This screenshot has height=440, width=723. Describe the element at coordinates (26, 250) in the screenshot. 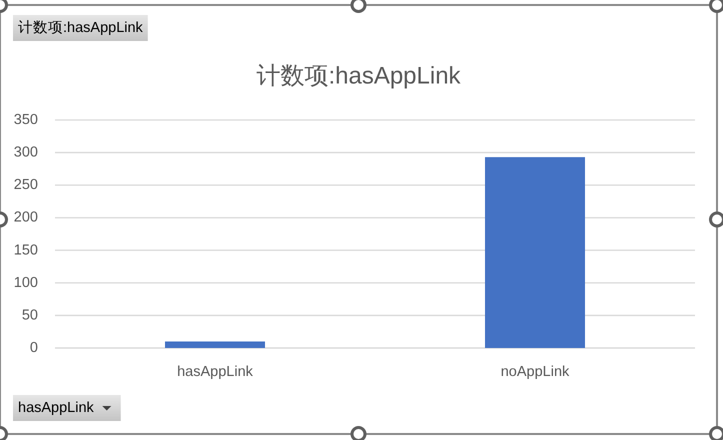

I see `y-tick-label: 150` at that location.